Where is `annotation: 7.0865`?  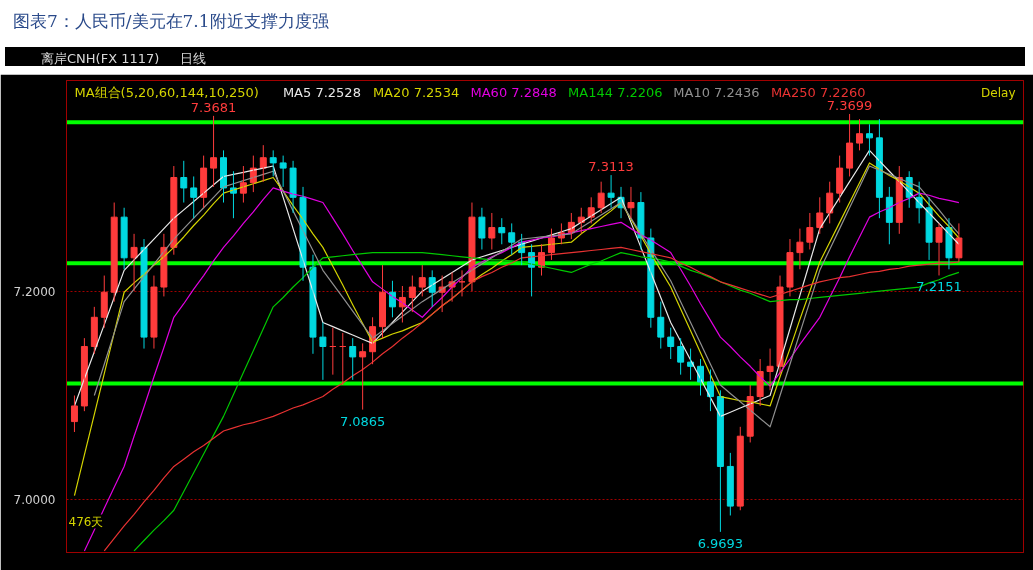
annotation: 7.0865 is located at coordinates (362, 421).